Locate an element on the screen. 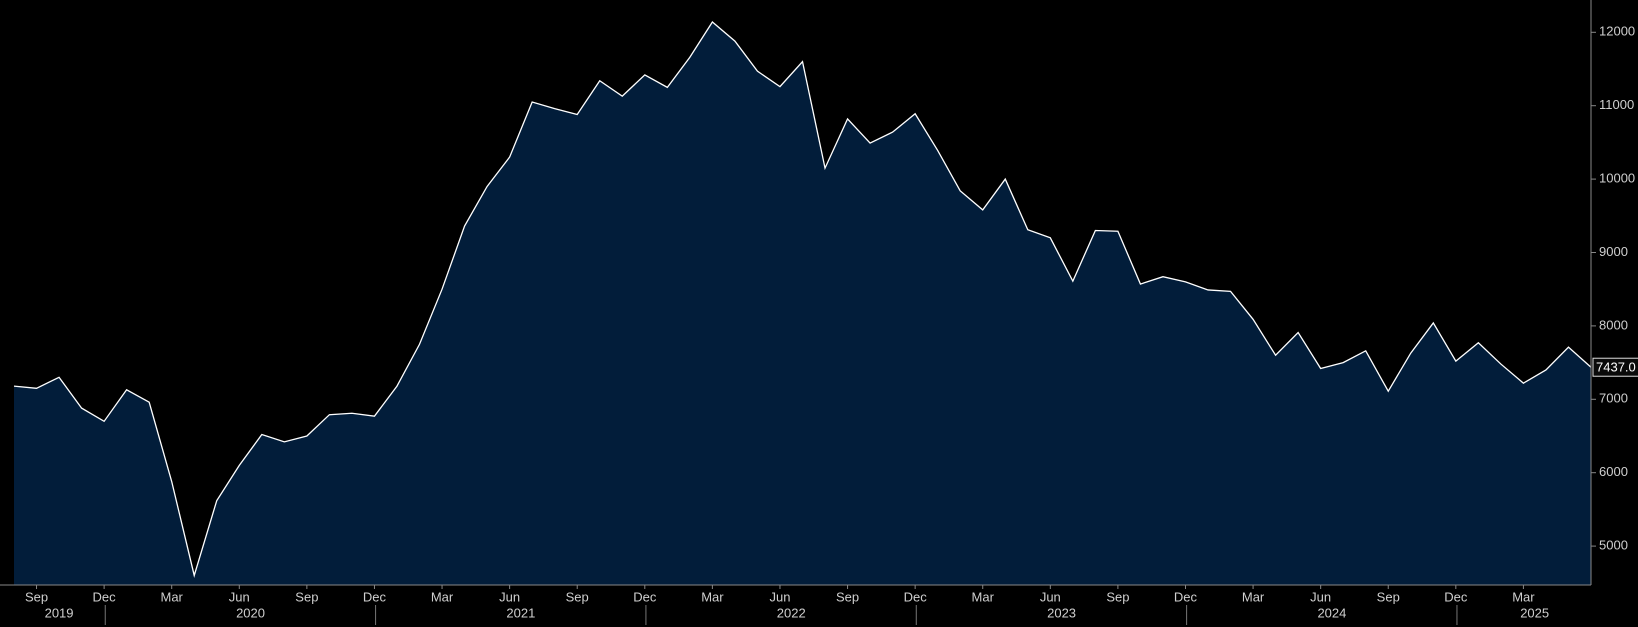 This screenshot has height=627, width=1638. value-label: 7437.0 is located at coordinates (1616, 367).